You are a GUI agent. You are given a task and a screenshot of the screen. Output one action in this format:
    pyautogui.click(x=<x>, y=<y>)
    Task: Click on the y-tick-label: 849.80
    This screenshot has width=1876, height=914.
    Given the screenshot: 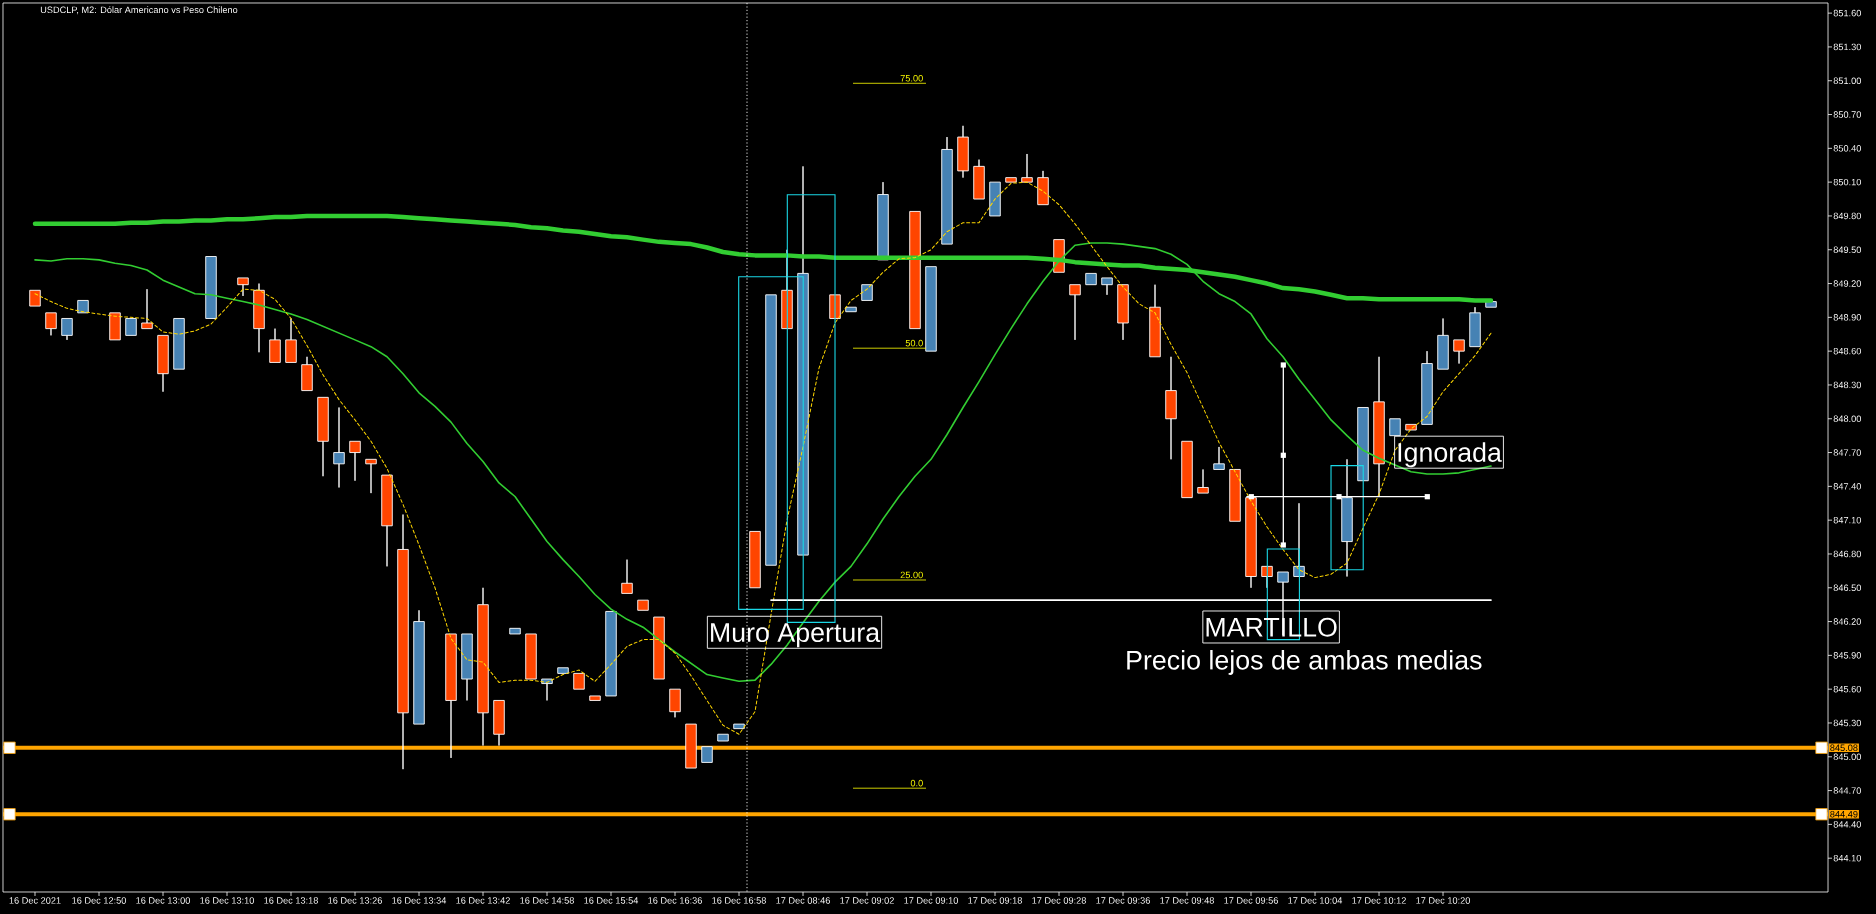 What is the action you would take?
    pyautogui.click(x=1847, y=216)
    